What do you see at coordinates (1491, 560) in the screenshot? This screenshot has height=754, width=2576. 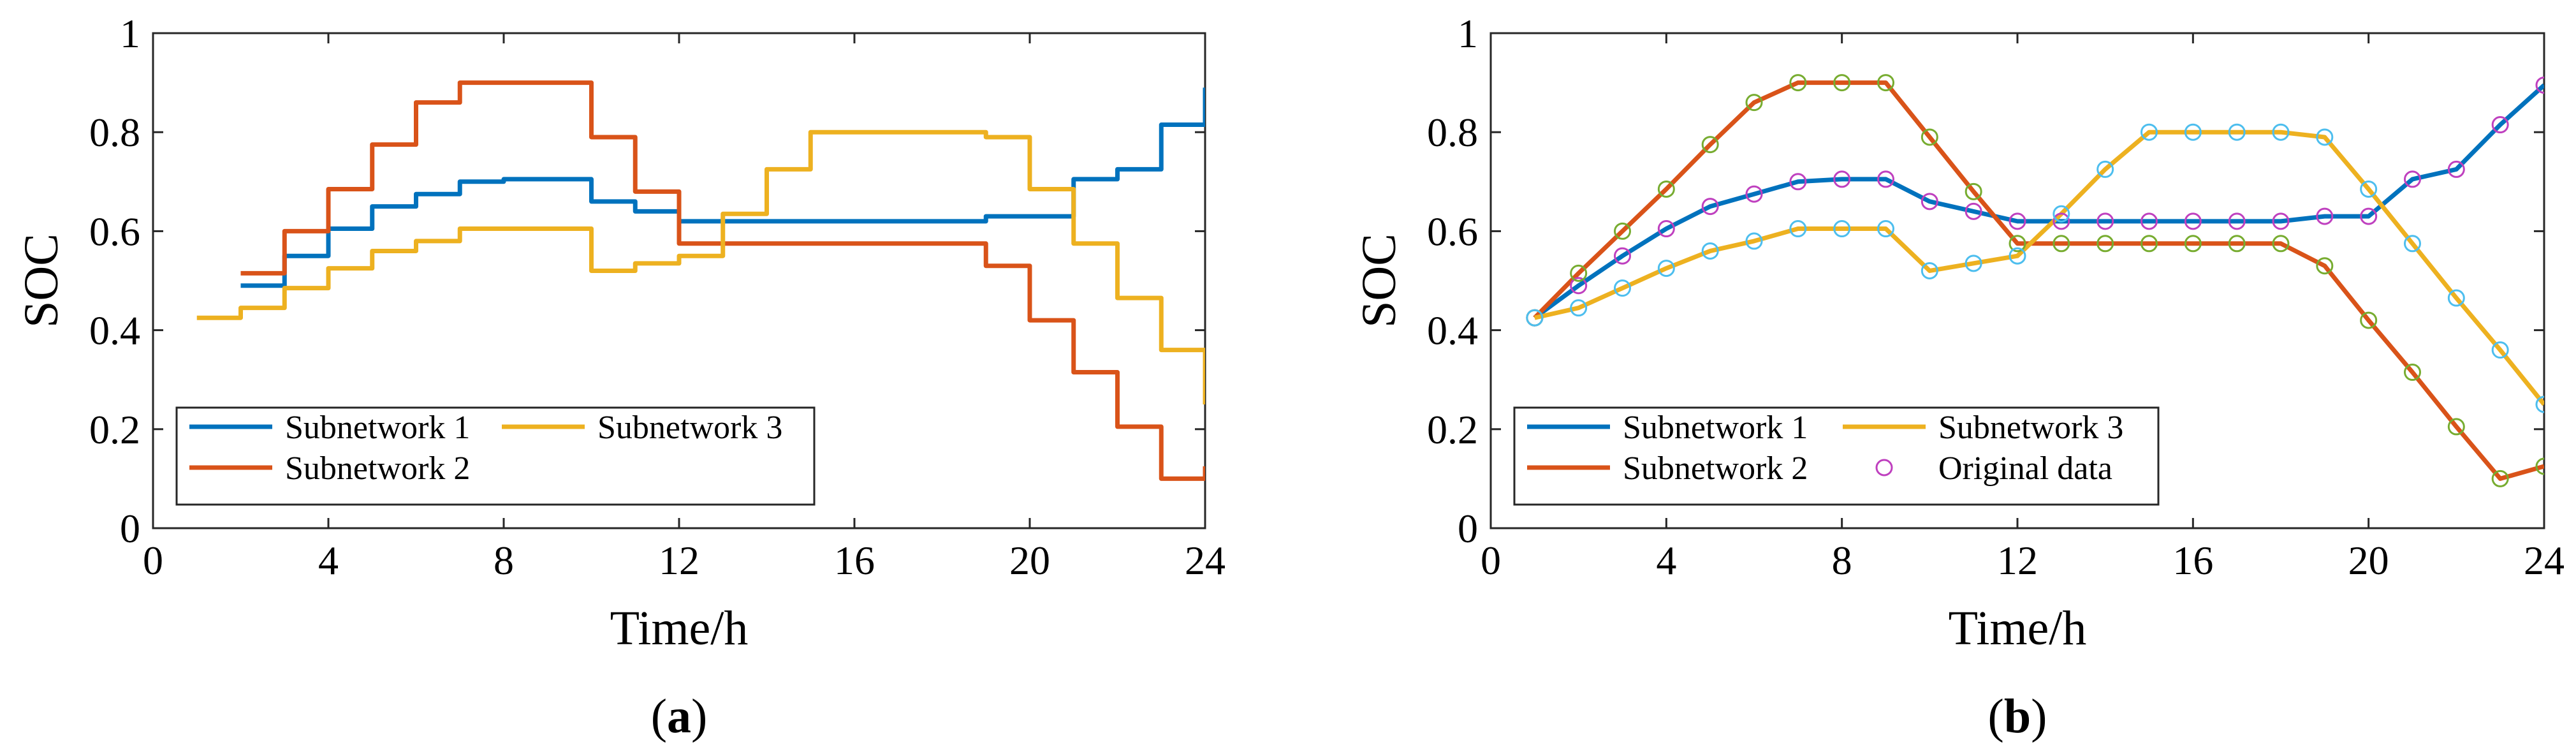 I see `x-tick-label: 0` at bounding box center [1491, 560].